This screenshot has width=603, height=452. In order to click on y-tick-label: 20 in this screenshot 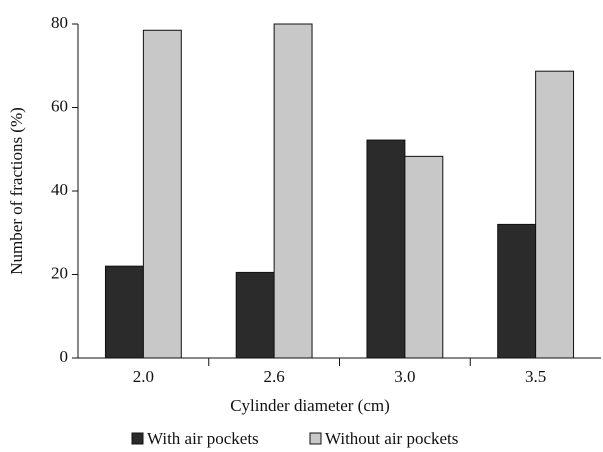, I will do `click(59, 272)`.